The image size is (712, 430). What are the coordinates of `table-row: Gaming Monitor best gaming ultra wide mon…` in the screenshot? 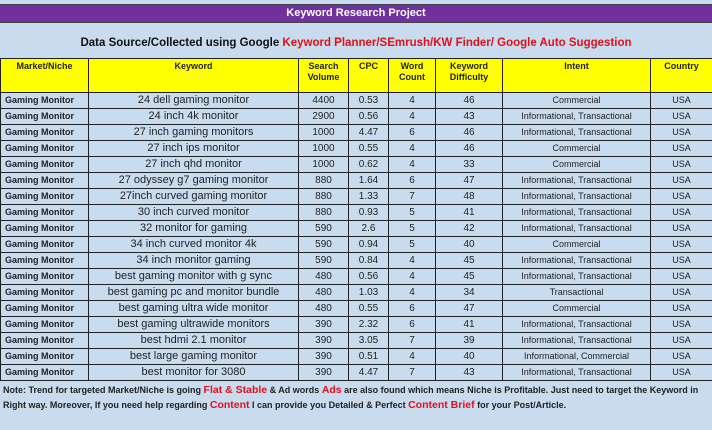 It's located at (356, 308).